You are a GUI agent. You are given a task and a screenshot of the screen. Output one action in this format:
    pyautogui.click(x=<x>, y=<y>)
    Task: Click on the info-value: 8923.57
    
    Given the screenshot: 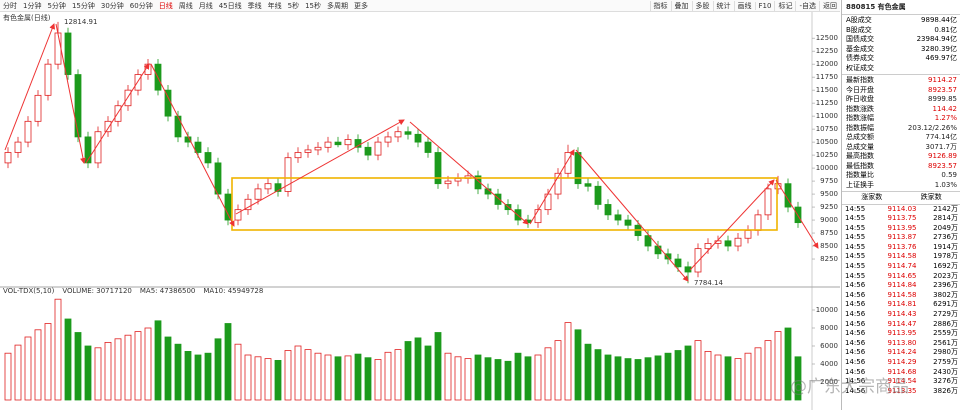 What is the action you would take?
    pyautogui.click(x=942, y=89)
    